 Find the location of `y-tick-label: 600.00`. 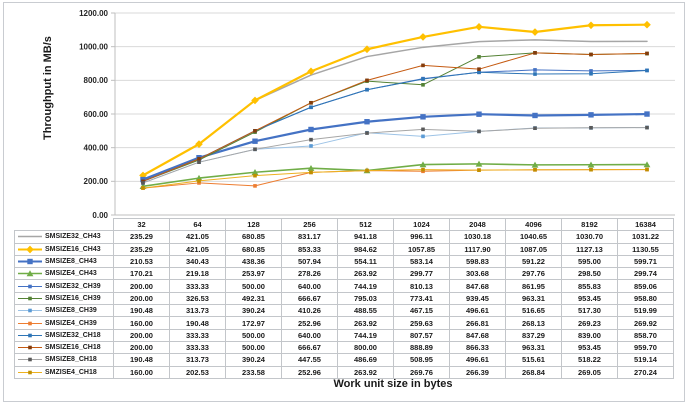

y-tick-label: 600.00 is located at coordinates (96, 114).